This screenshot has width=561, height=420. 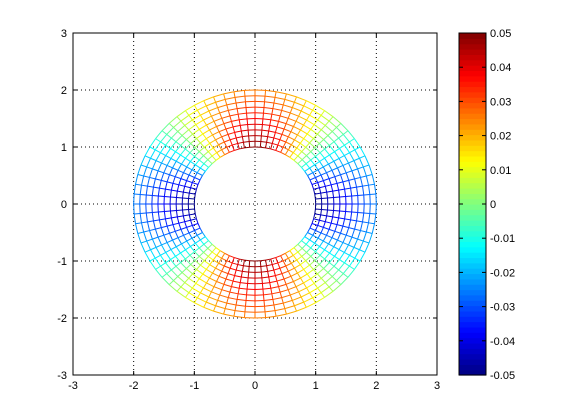 I want to click on colorbar-tick-label: 0.05, so click(x=500, y=34).